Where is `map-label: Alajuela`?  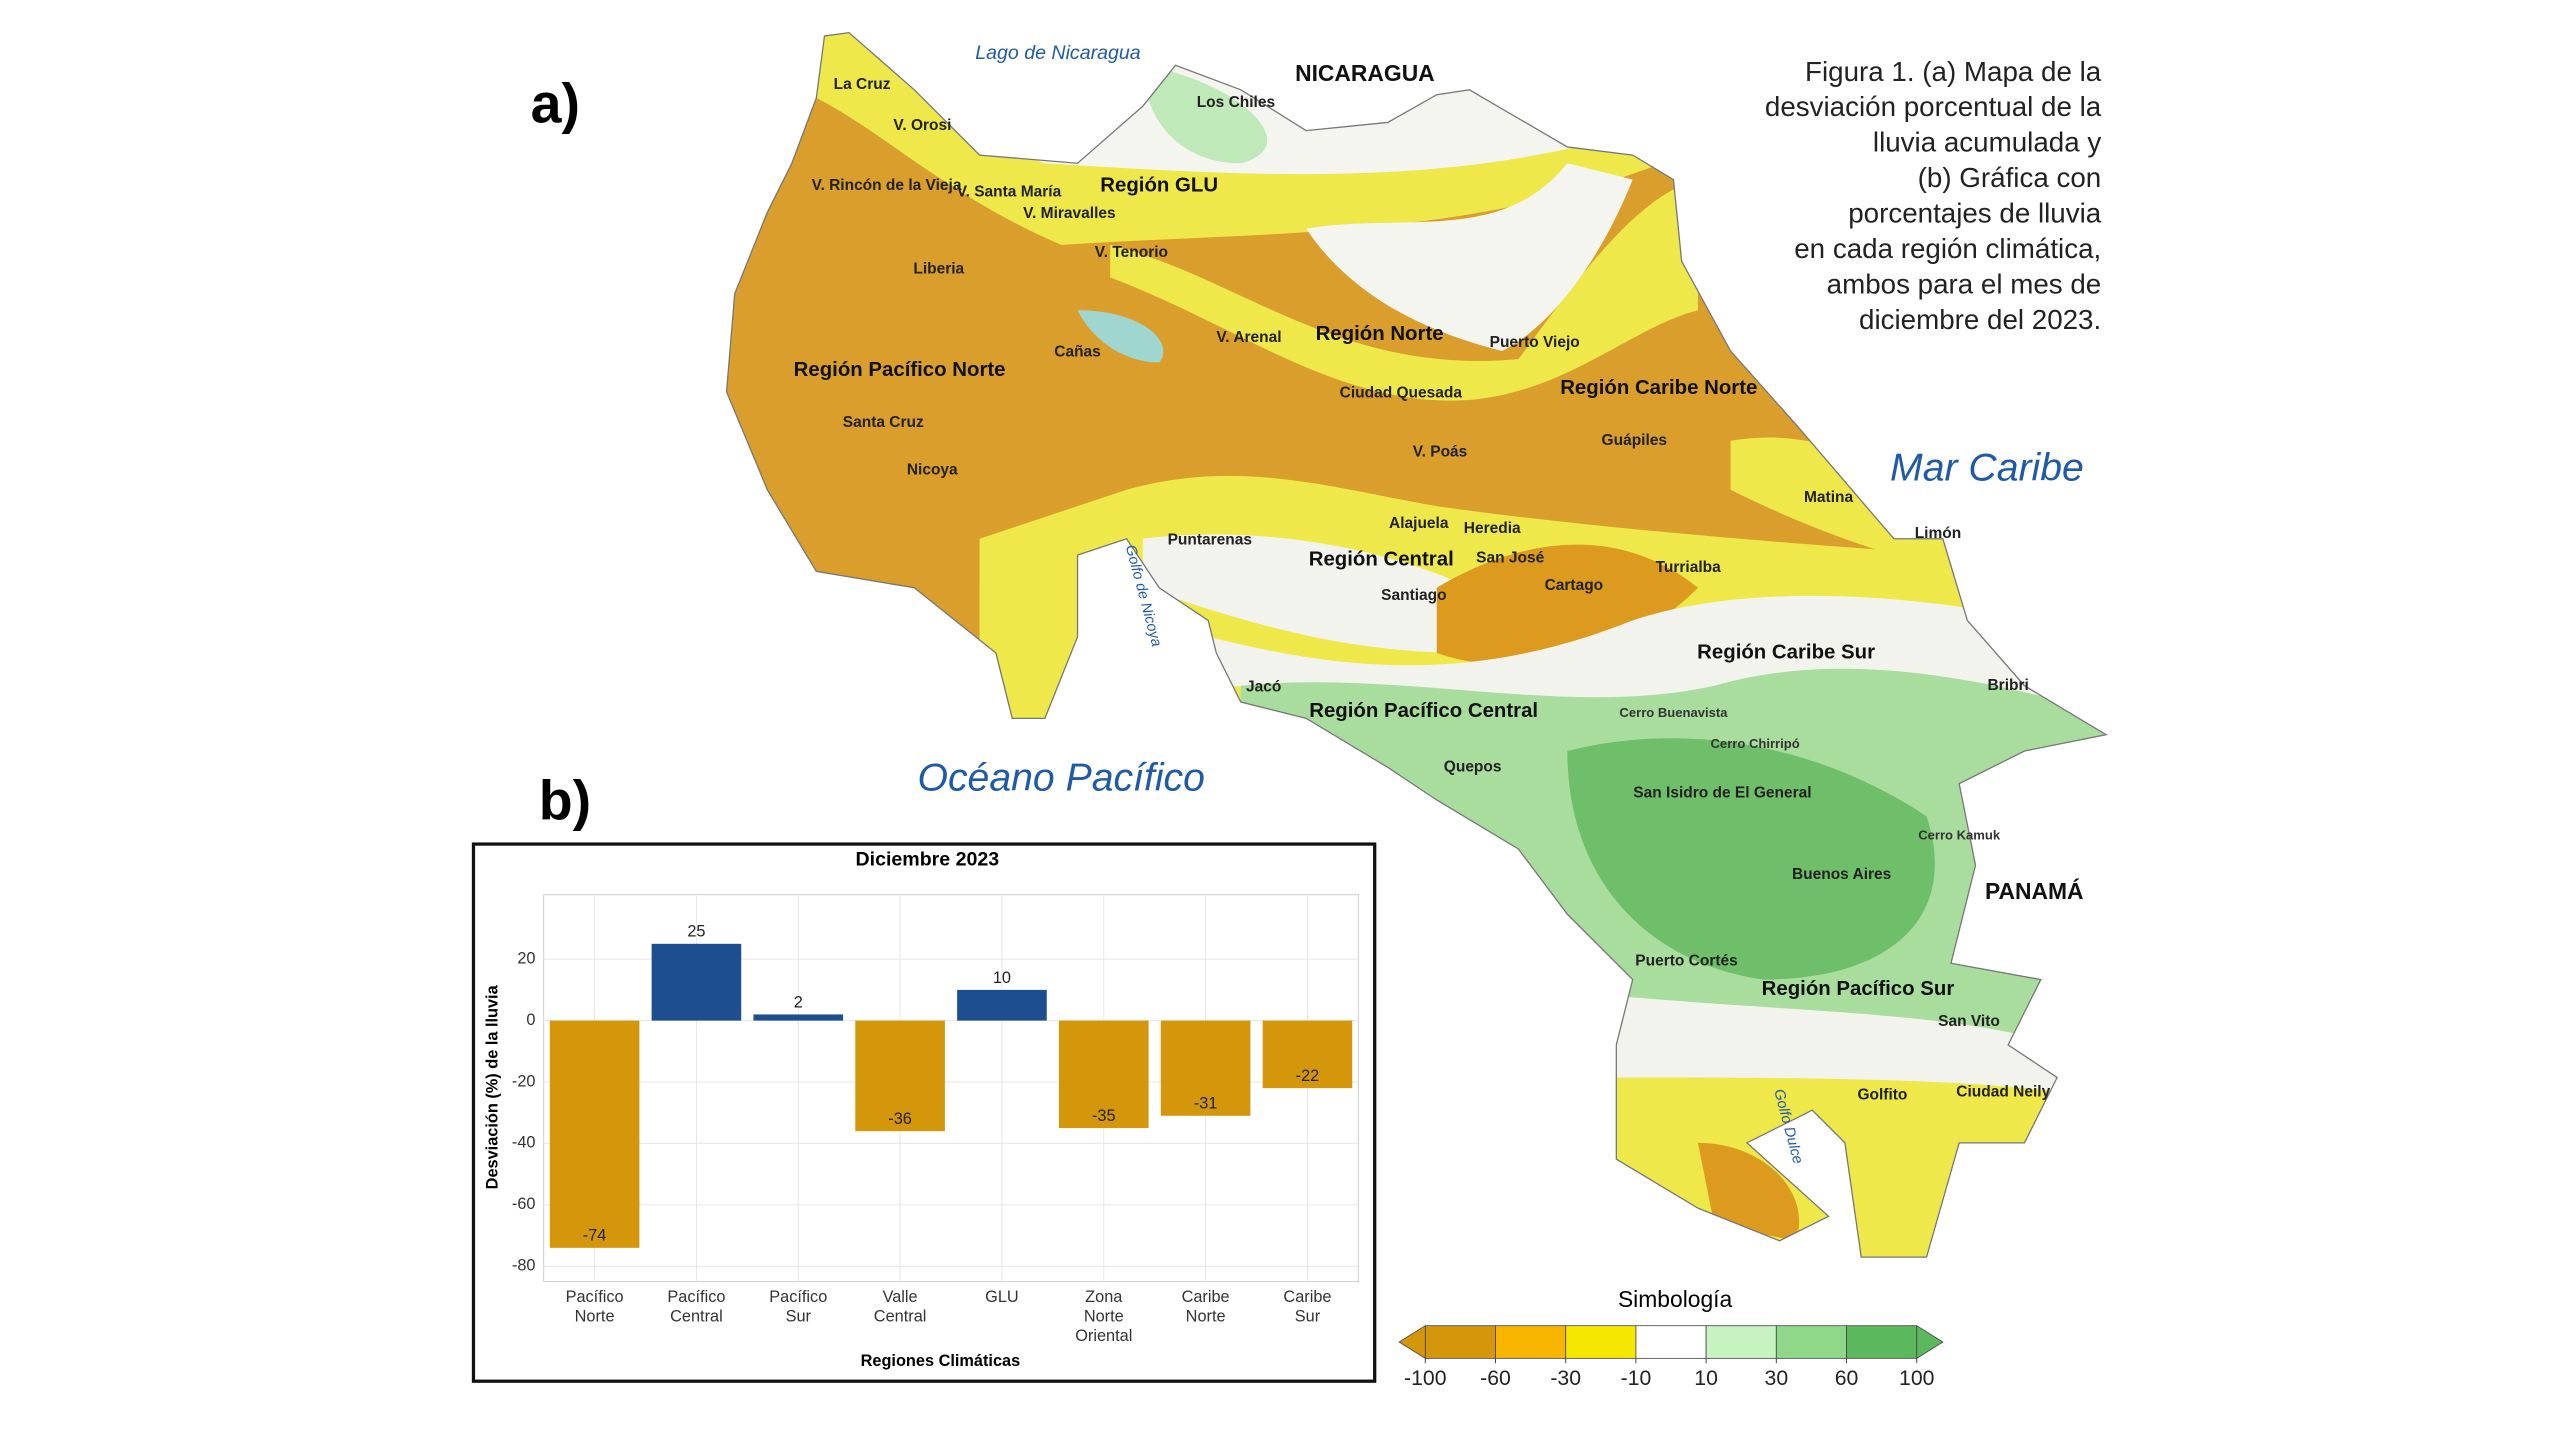
map-label: Alajuela is located at coordinates (1419, 523).